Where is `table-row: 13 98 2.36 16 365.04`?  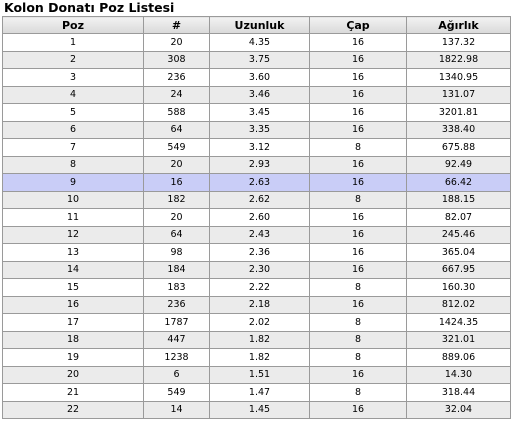
table-row: 13 98 2.36 16 365.04 is located at coordinates (256, 252).